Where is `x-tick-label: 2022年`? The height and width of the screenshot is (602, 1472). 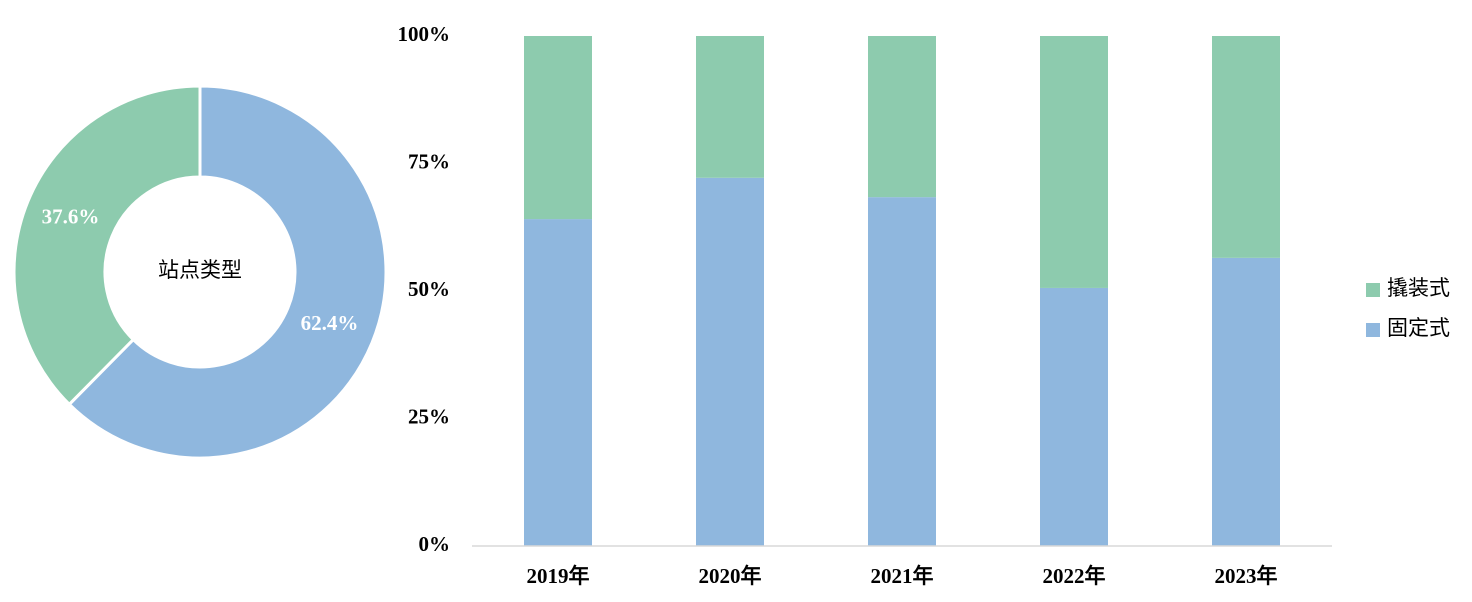
x-tick-label: 2022年 is located at coordinates (1074, 576).